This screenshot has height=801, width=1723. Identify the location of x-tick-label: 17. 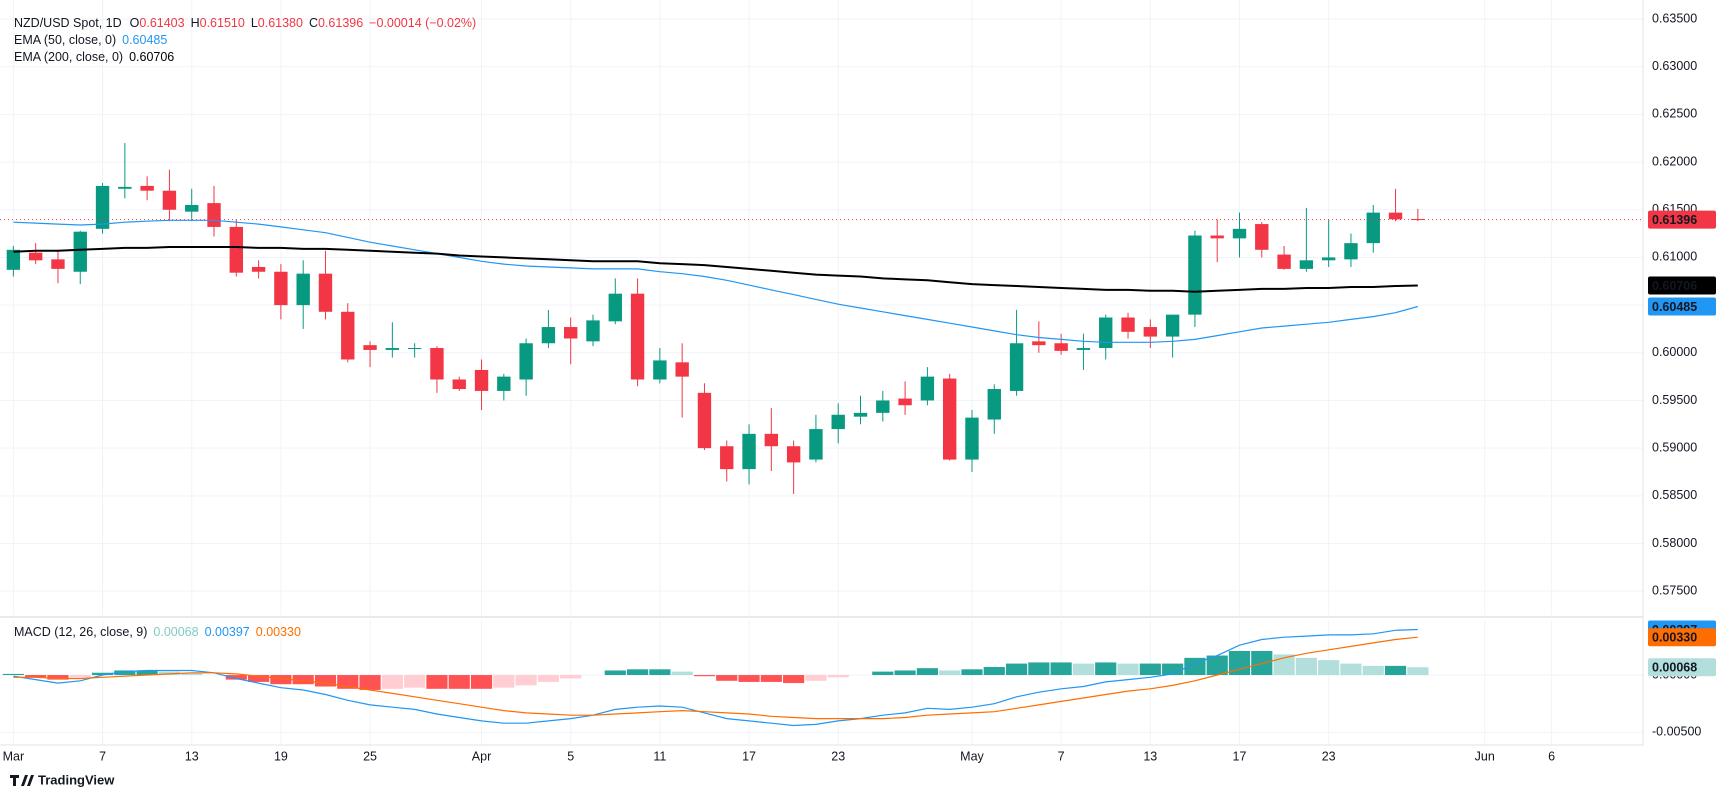
(749, 756).